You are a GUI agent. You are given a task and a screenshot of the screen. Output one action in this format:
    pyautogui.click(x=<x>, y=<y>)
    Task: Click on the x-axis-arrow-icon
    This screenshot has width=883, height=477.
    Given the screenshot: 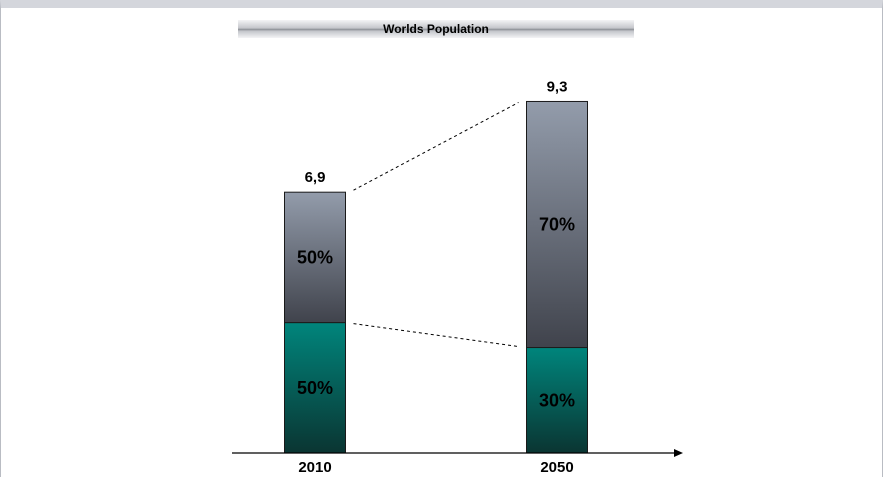 What is the action you would take?
    pyautogui.click(x=678, y=453)
    